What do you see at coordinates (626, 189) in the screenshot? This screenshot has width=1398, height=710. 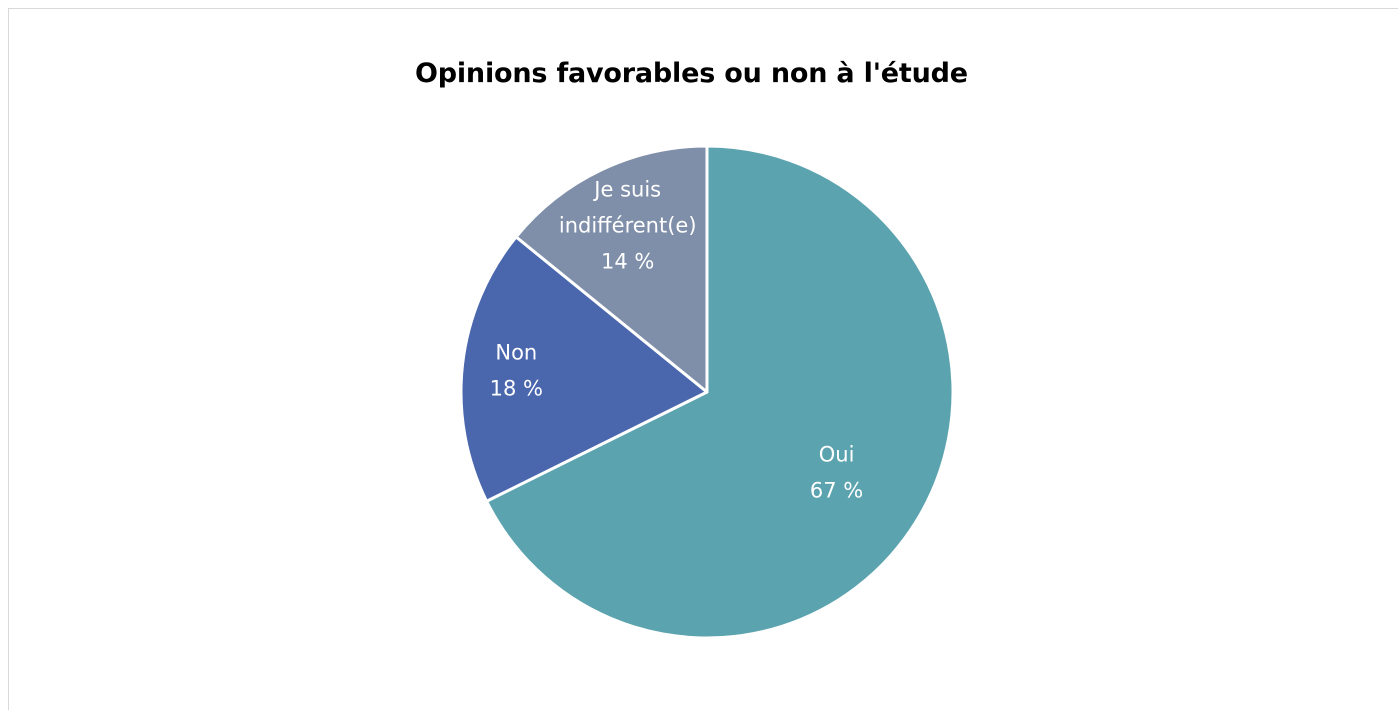 I see `data-label-line: Je suis` at bounding box center [626, 189].